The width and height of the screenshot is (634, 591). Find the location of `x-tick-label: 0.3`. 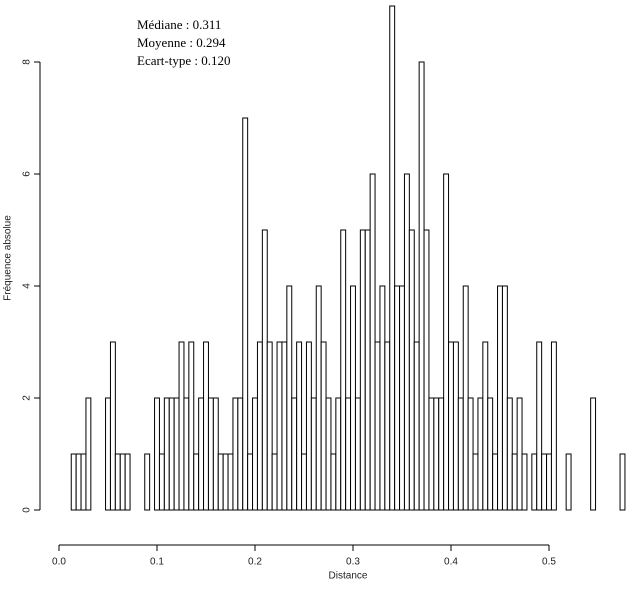

x-tick-label: 0.3 is located at coordinates (353, 562).